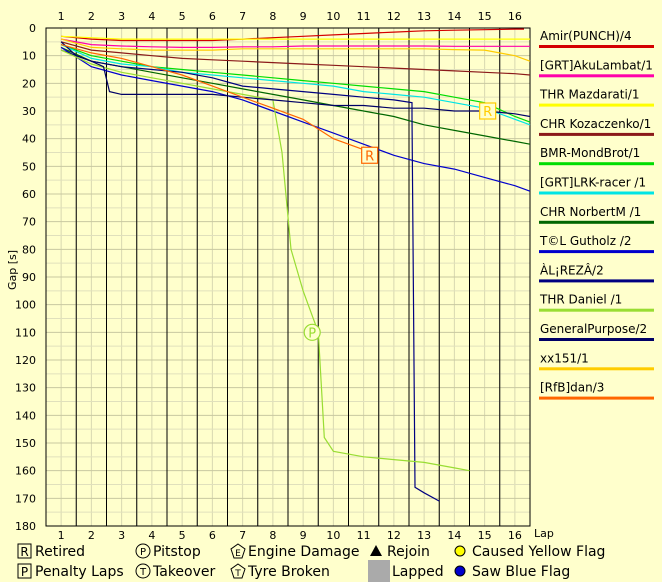  What do you see at coordinates (79, 572) in the screenshot?
I see `key-label-5: Penalty Laps` at bounding box center [79, 572].